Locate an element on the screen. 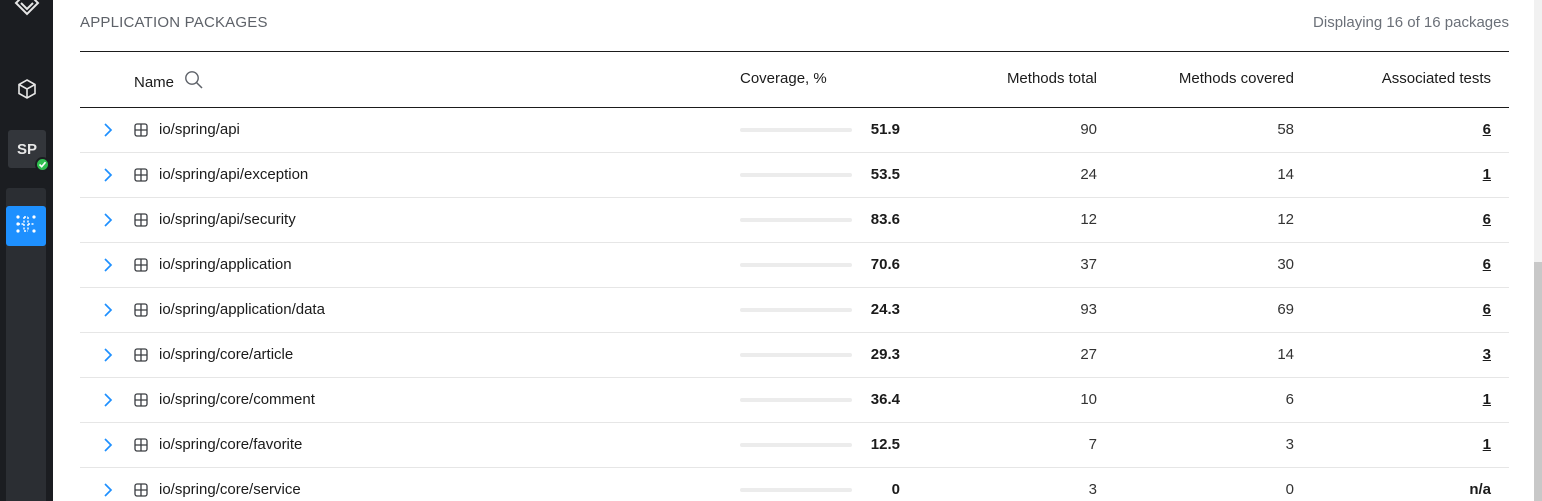  methods-total-value: 27 is located at coordinates (1088, 354).